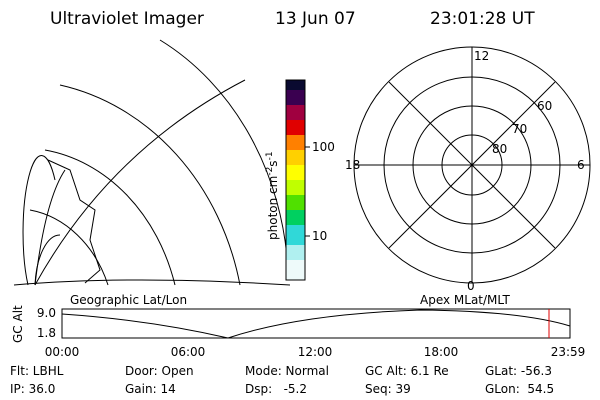  What do you see at coordinates (270, 171) in the screenshot?
I see `exponent: -2` at bounding box center [270, 171].